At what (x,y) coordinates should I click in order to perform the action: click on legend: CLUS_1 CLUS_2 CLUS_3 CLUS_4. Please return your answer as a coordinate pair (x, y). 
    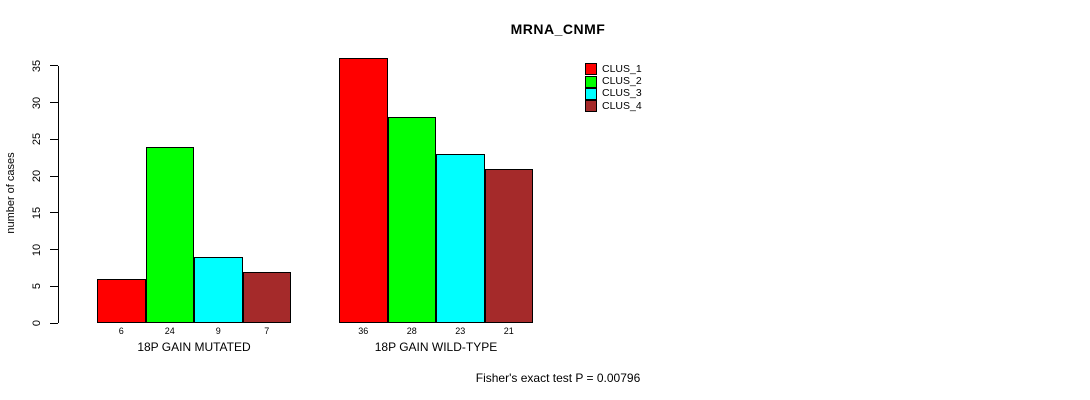
    Looking at the image, I should click on (613, 88).